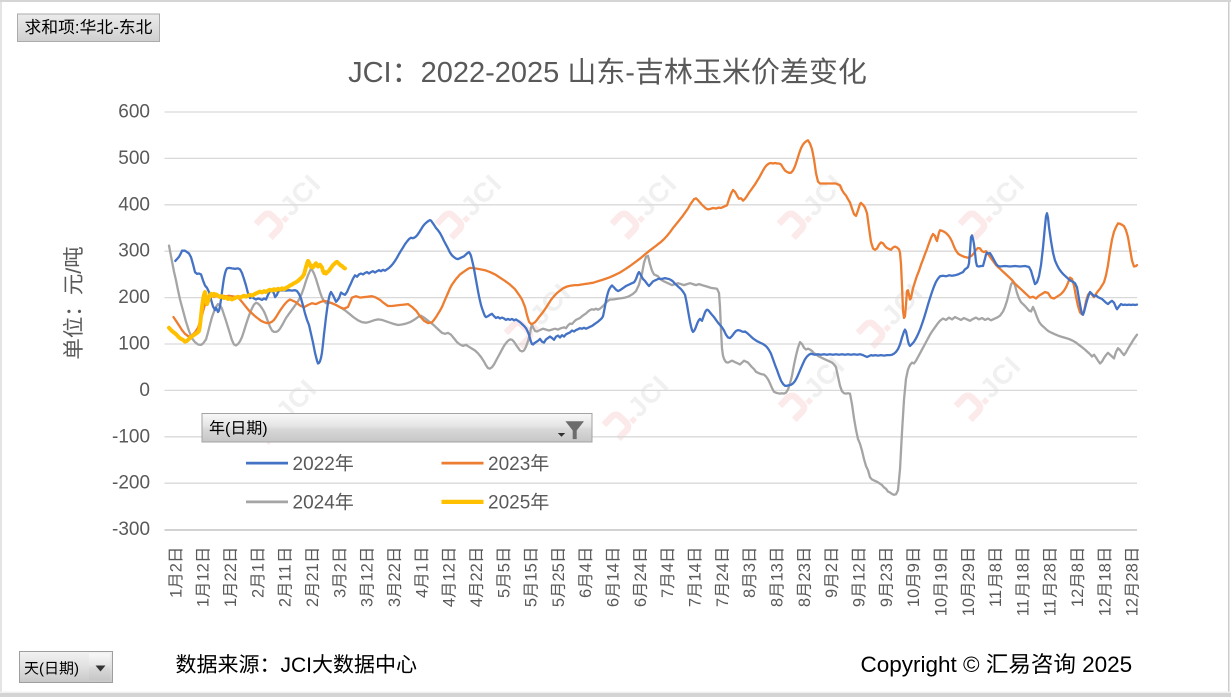 Image resolution: width=1231 pixels, height=697 pixels. Describe the element at coordinates (131, 529) in the screenshot. I see `svg-text: -300` at that location.